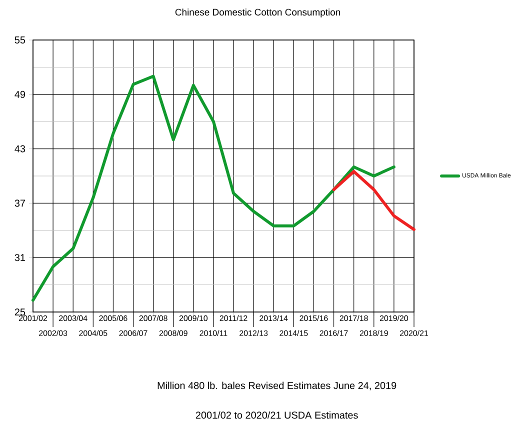 Image resolution: width=526 pixels, height=425 pixels. Describe the element at coordinates (20, 148) in the screenshot. I see `y-tick-label: 43` at that location.